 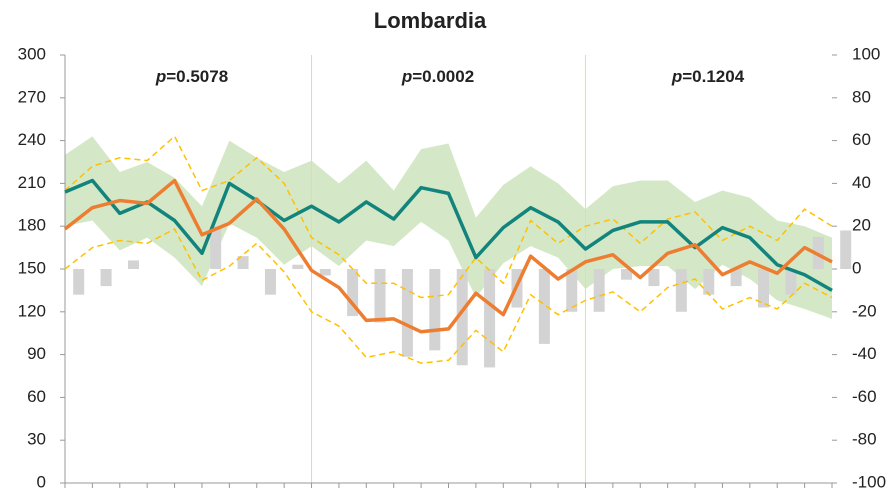 What do you see at coordinates (864, 353) in the screenshot?
I see `y2-tick-label: -40` at bounding box center [864, 353].